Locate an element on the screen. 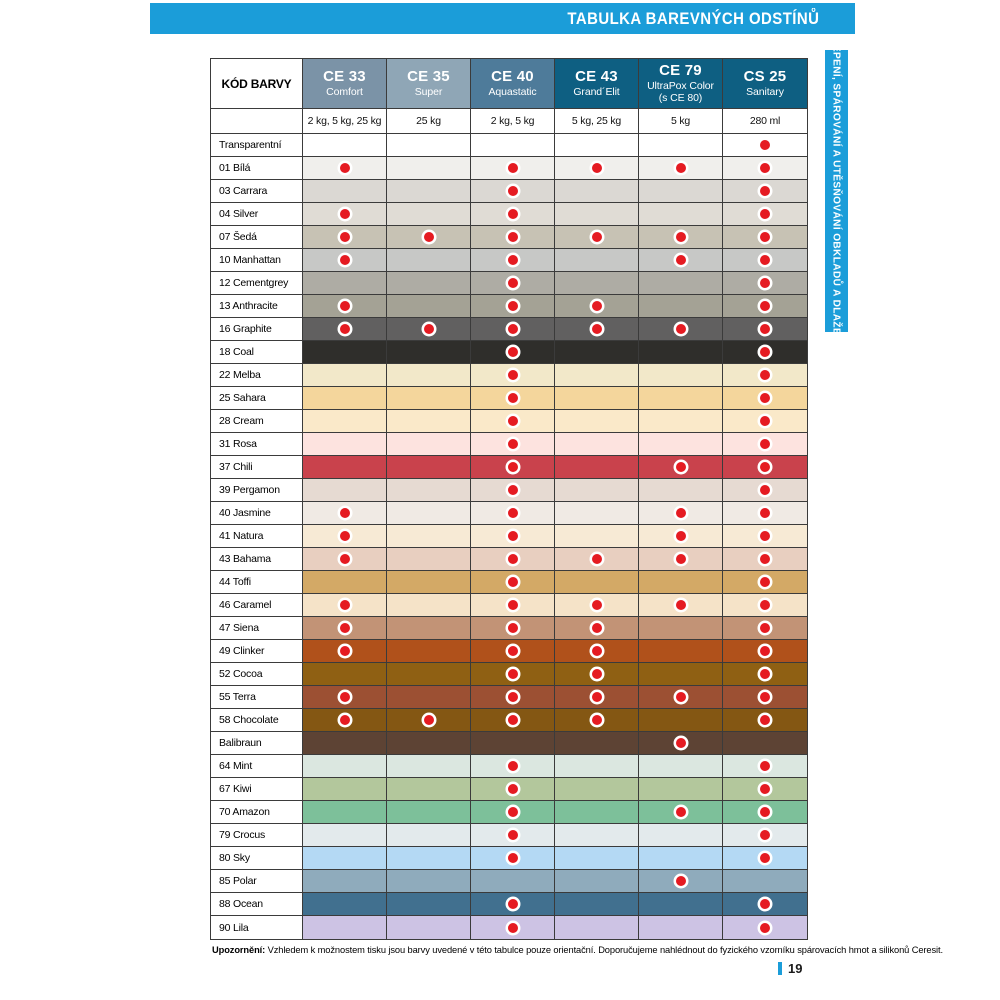 The width and height of the screenshot is (1000, 1000). color-row: 41 Natura is located at coordinates (509, 536).